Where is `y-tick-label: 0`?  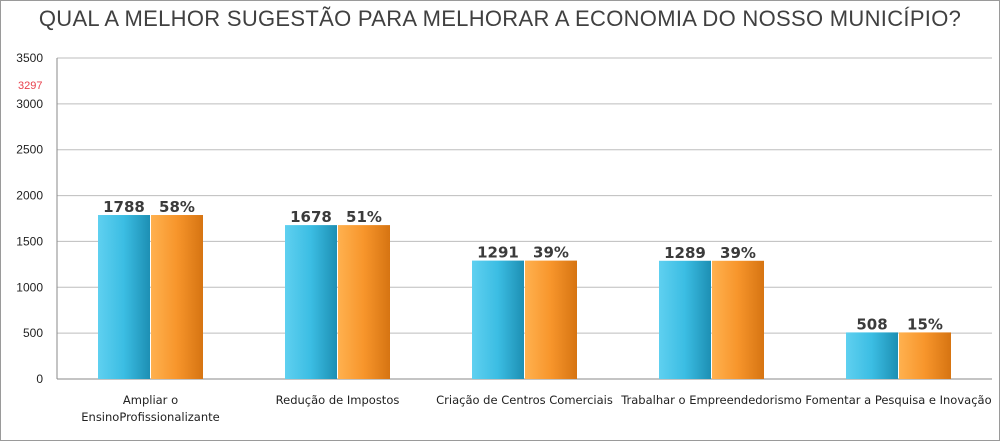 y-tick-label: 0 is located at coordinates (39, 379).